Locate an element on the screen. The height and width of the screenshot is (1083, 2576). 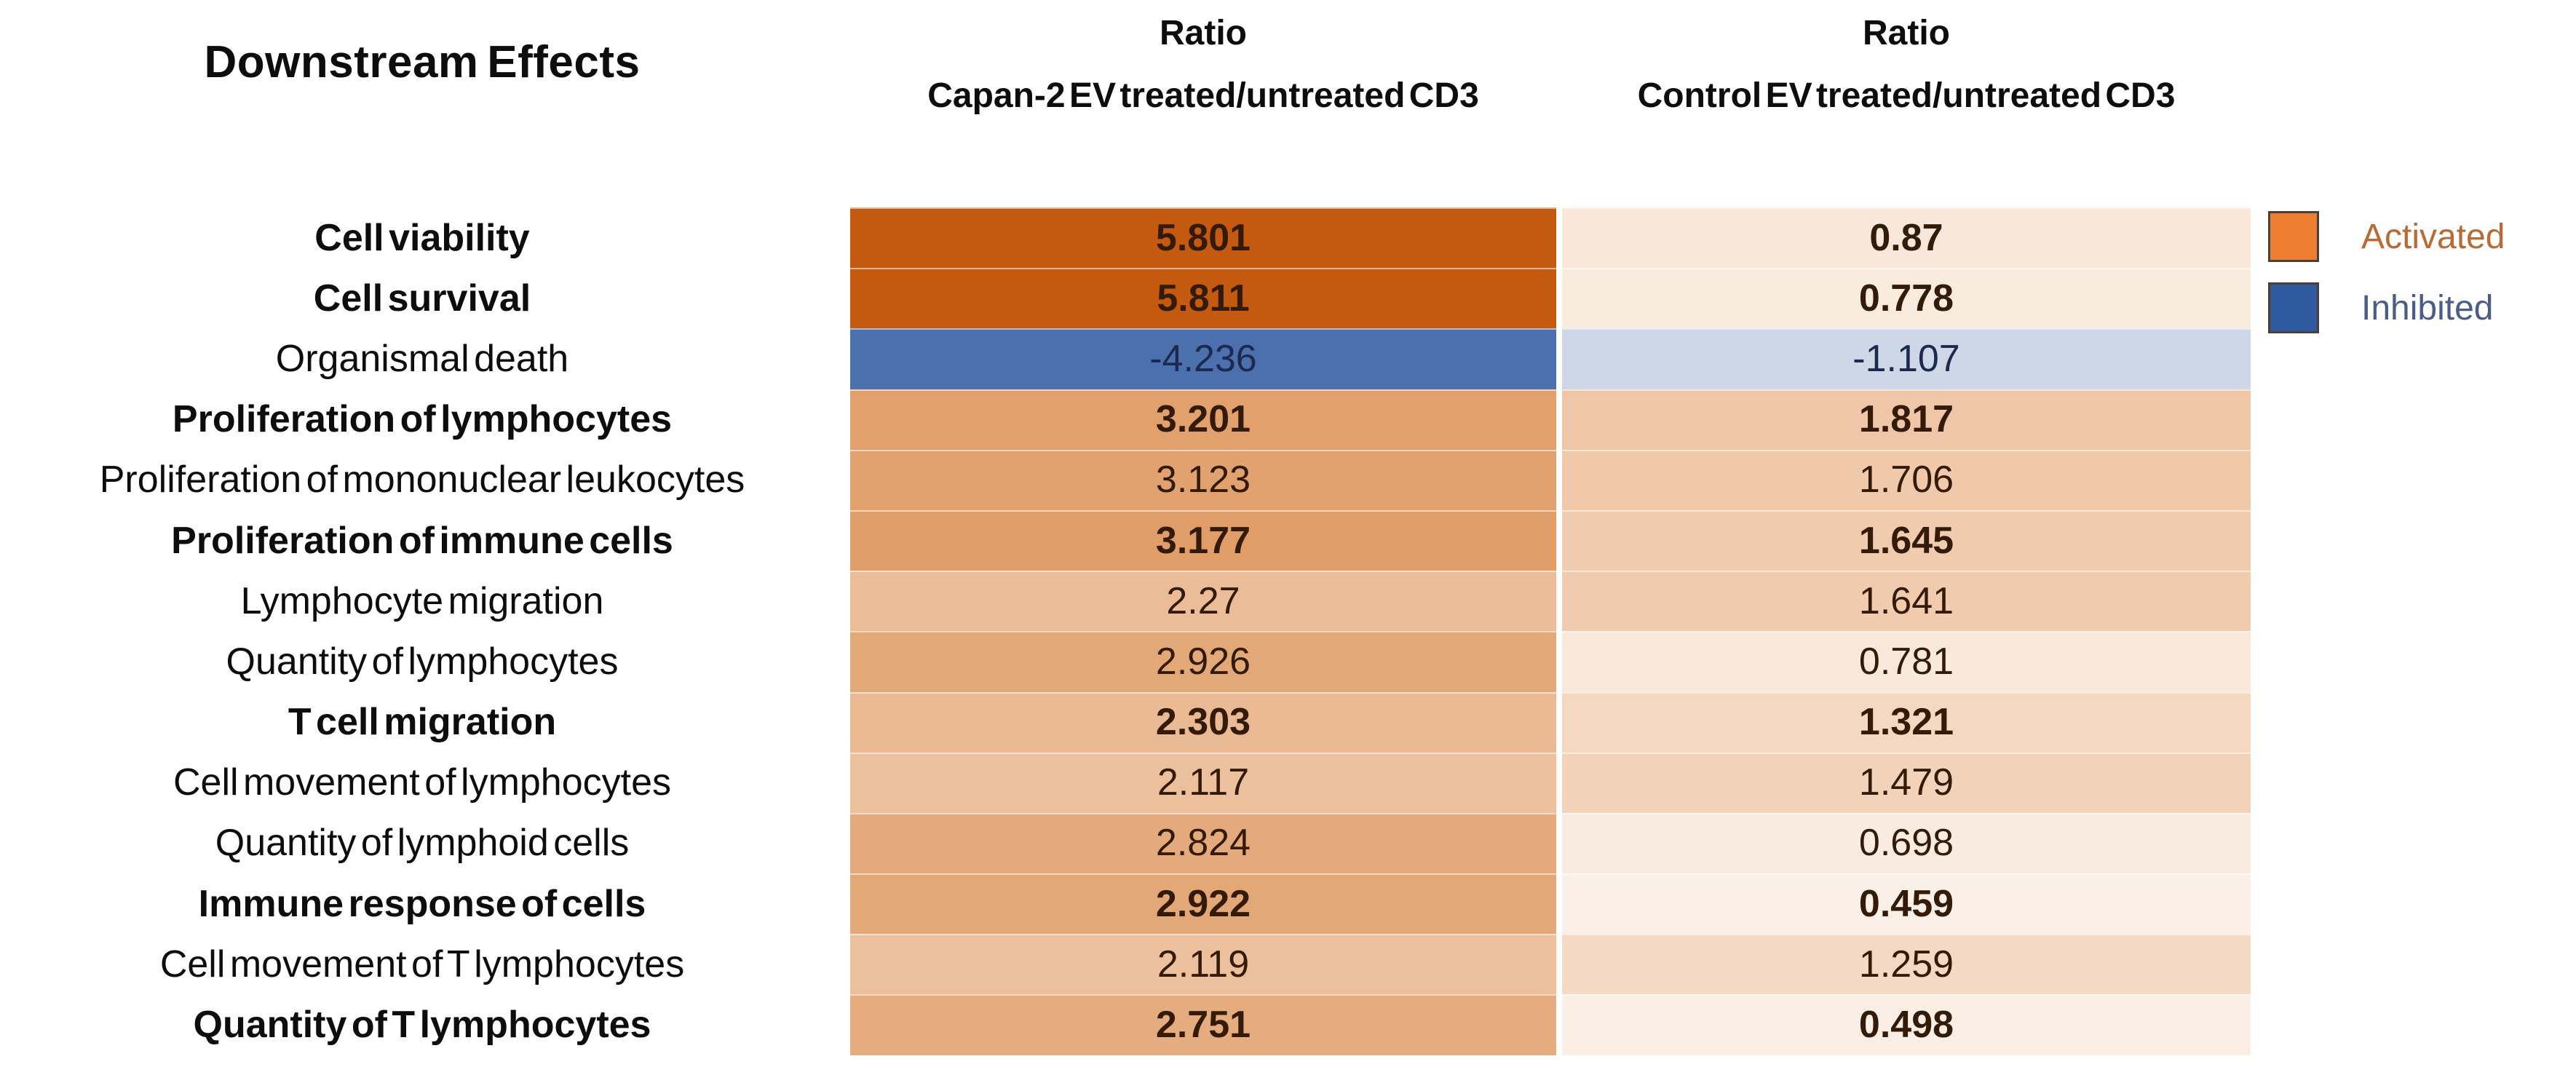
row-label: Quantity of lymphoid cells is located at coordinates (422, 843).